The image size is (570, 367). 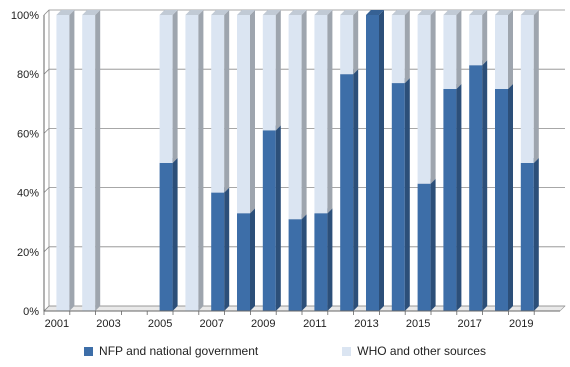 What do you see at coordinates (89, 163) in the screenshot?
I see `bar-2002-who` at bounding box center [89, 163].